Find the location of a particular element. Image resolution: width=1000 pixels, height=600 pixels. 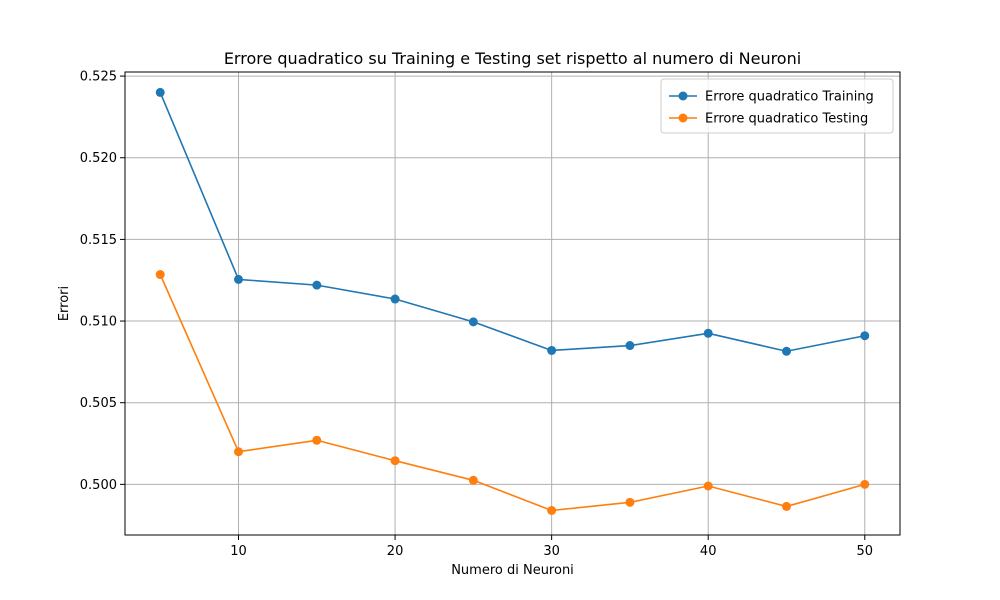

legend-item: Errore quadratico Training is located at coordinates (771, 97).